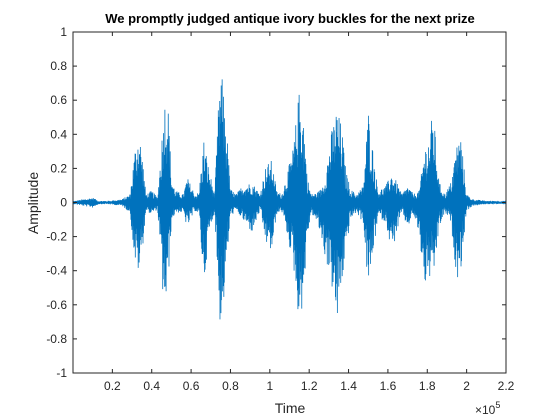 This screenshot has height=420, width=560. What do you see at coordinates (466, 386) in the screenshot?
I see `x-tick-label: 2` at bounding box center [466, 386].